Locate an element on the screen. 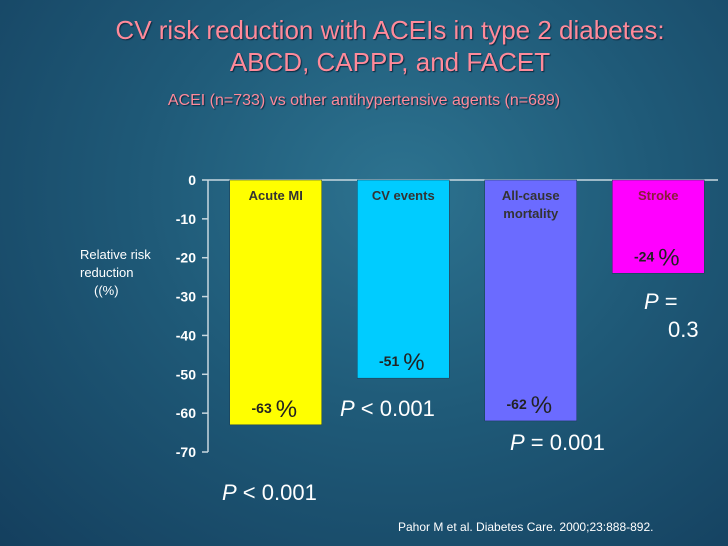  value-label-stroke: -24 is located at coordinates (644, 256).